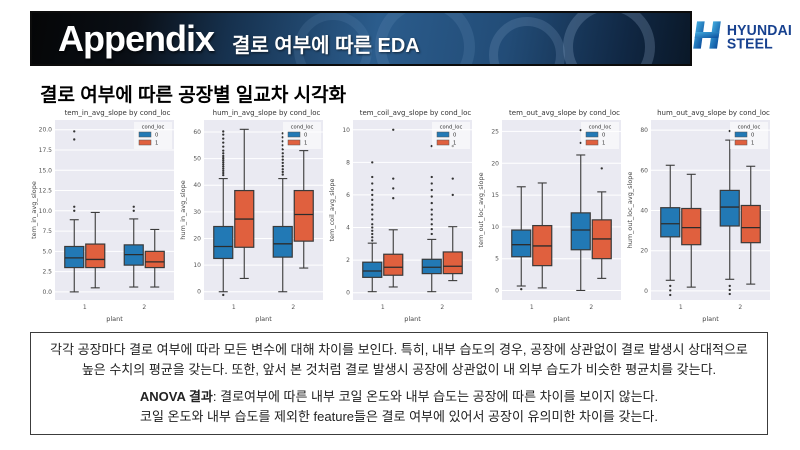  Describe the element at coordinates (348, 228) in the screenshot. I see `svg-text: 4` at that location.